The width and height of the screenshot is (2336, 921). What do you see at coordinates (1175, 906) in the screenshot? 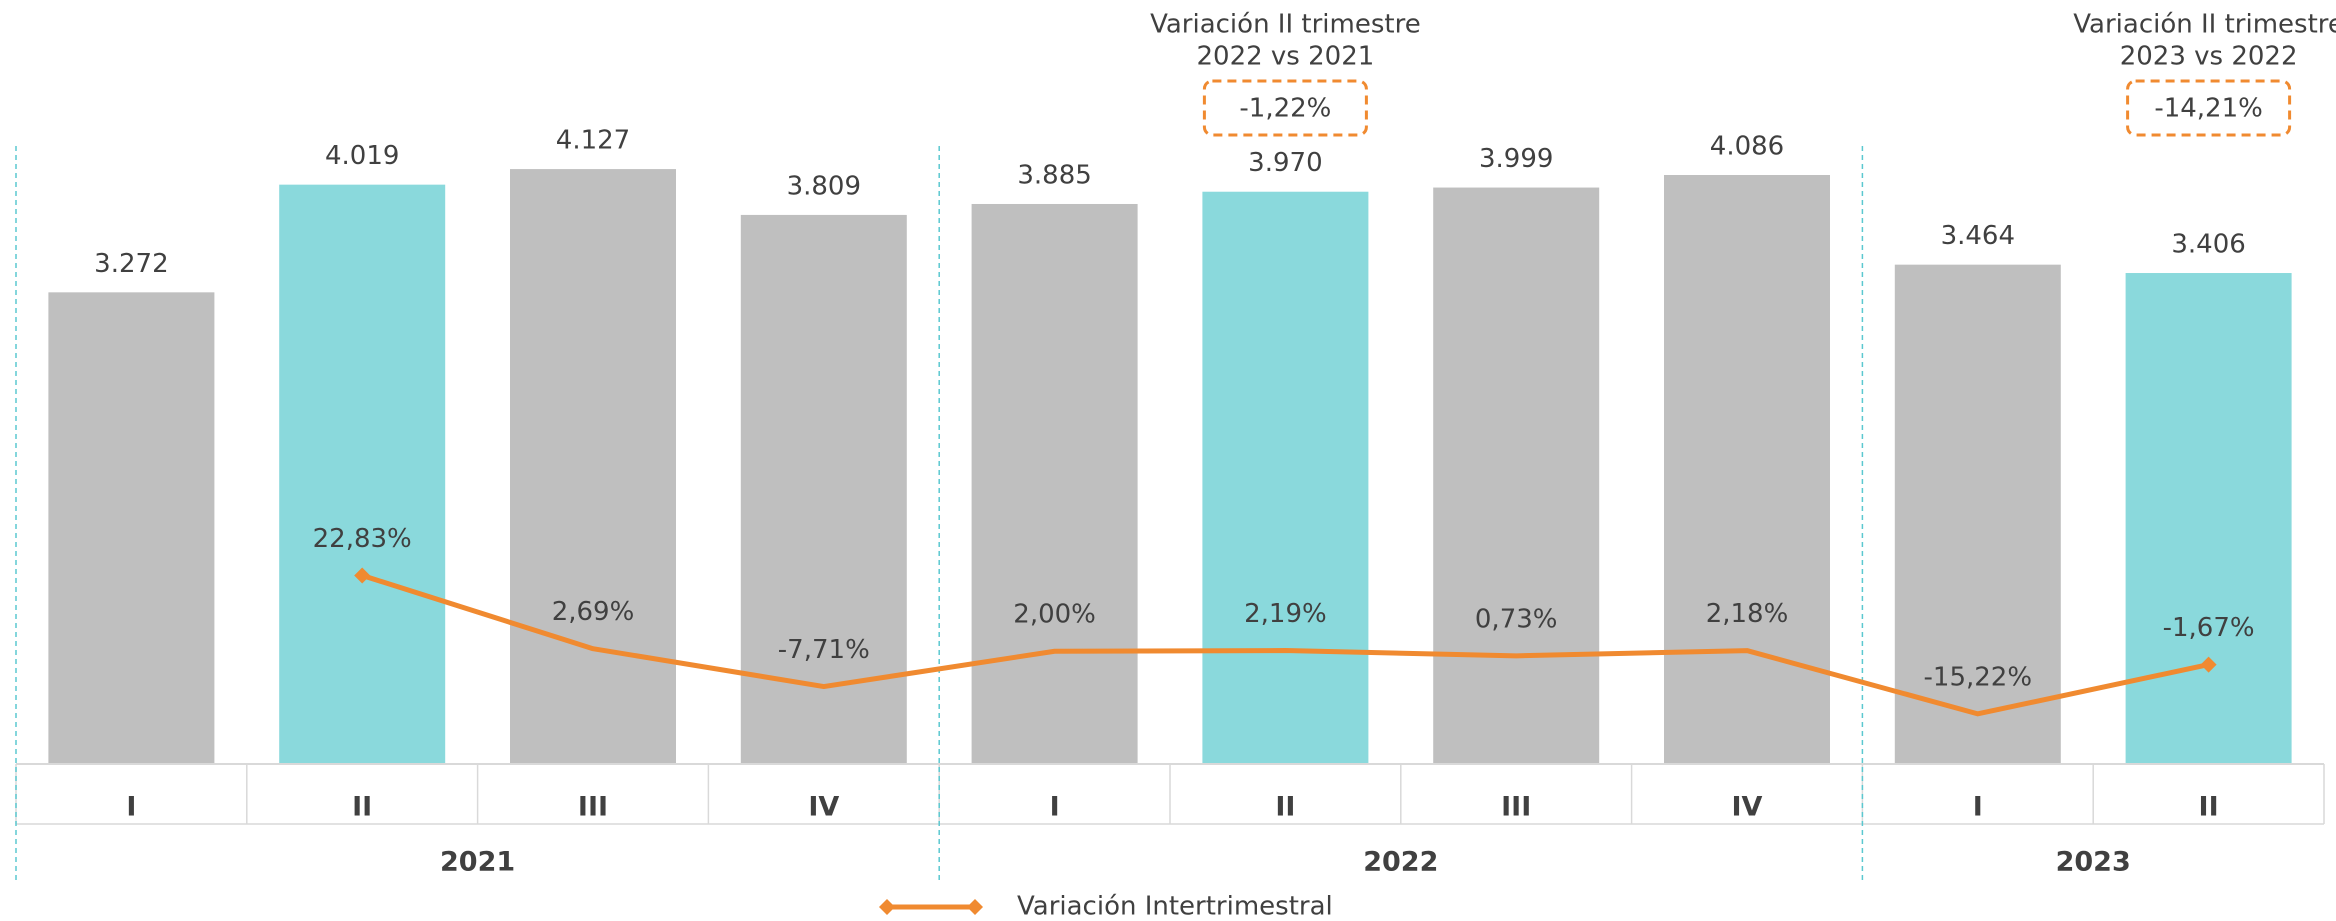
I see `legend-label: Variación Intertrimestral` at bounding box center [1175, 906].